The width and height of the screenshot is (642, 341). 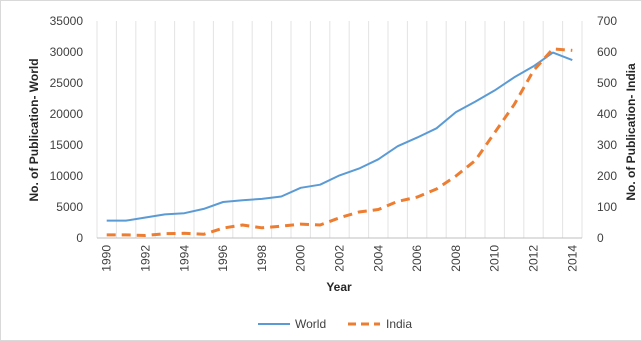 I want to click on right-y-tick-label: 300, so click(x=607, y=145).